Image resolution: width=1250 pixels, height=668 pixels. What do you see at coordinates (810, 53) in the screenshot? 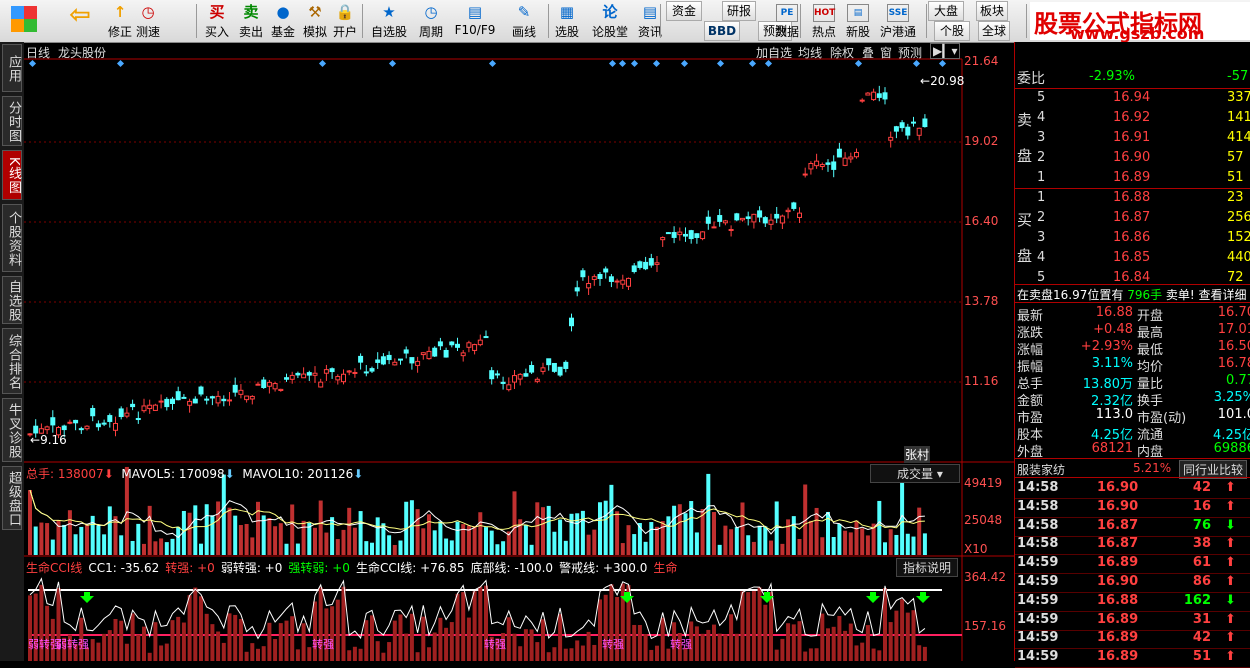
I see `chart-button-1: 均线` at bounding box center [810, 53].